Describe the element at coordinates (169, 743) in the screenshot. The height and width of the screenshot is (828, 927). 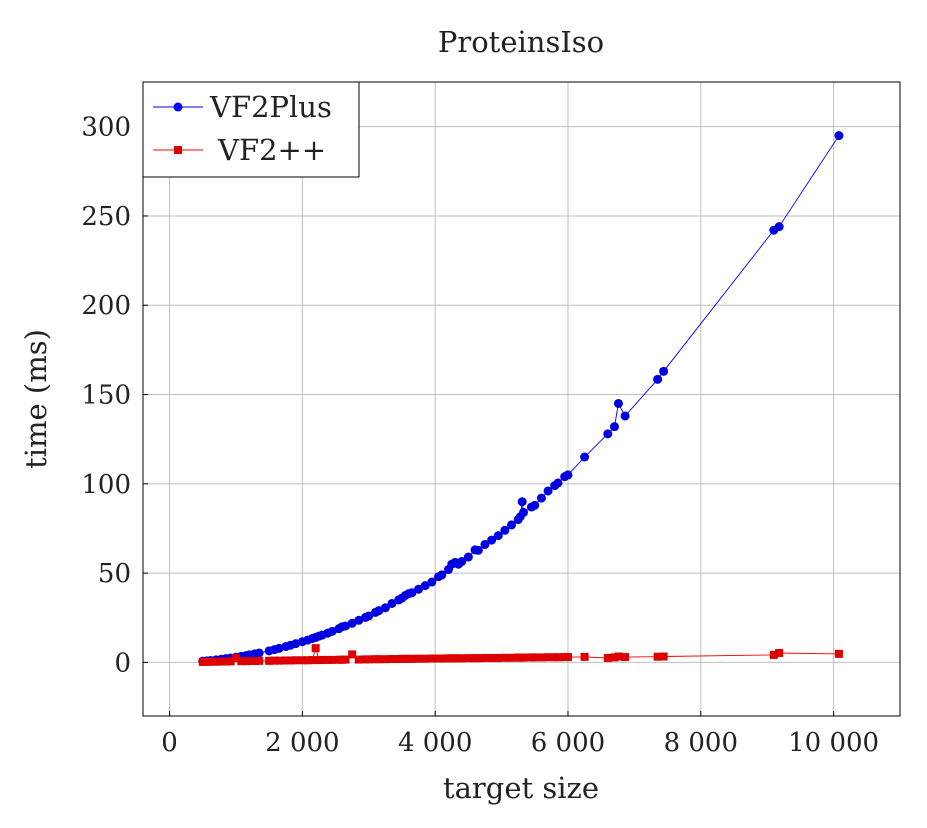
I see `x-tick-label: 0` at that location.